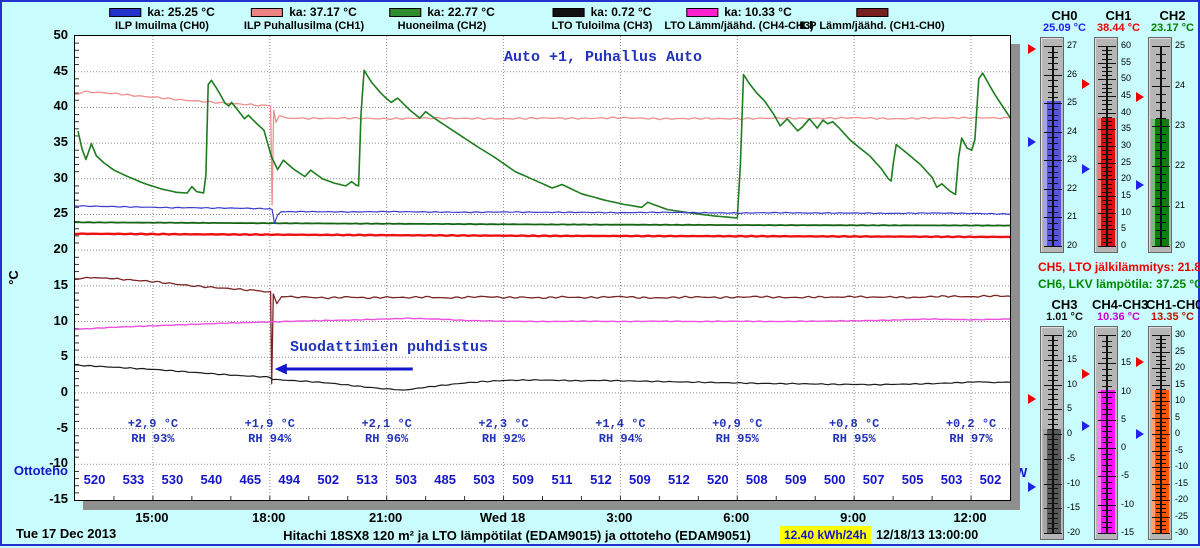  I want to click on outdoor-annotation: +2,3 °C RH 92%, so click(503, 432).